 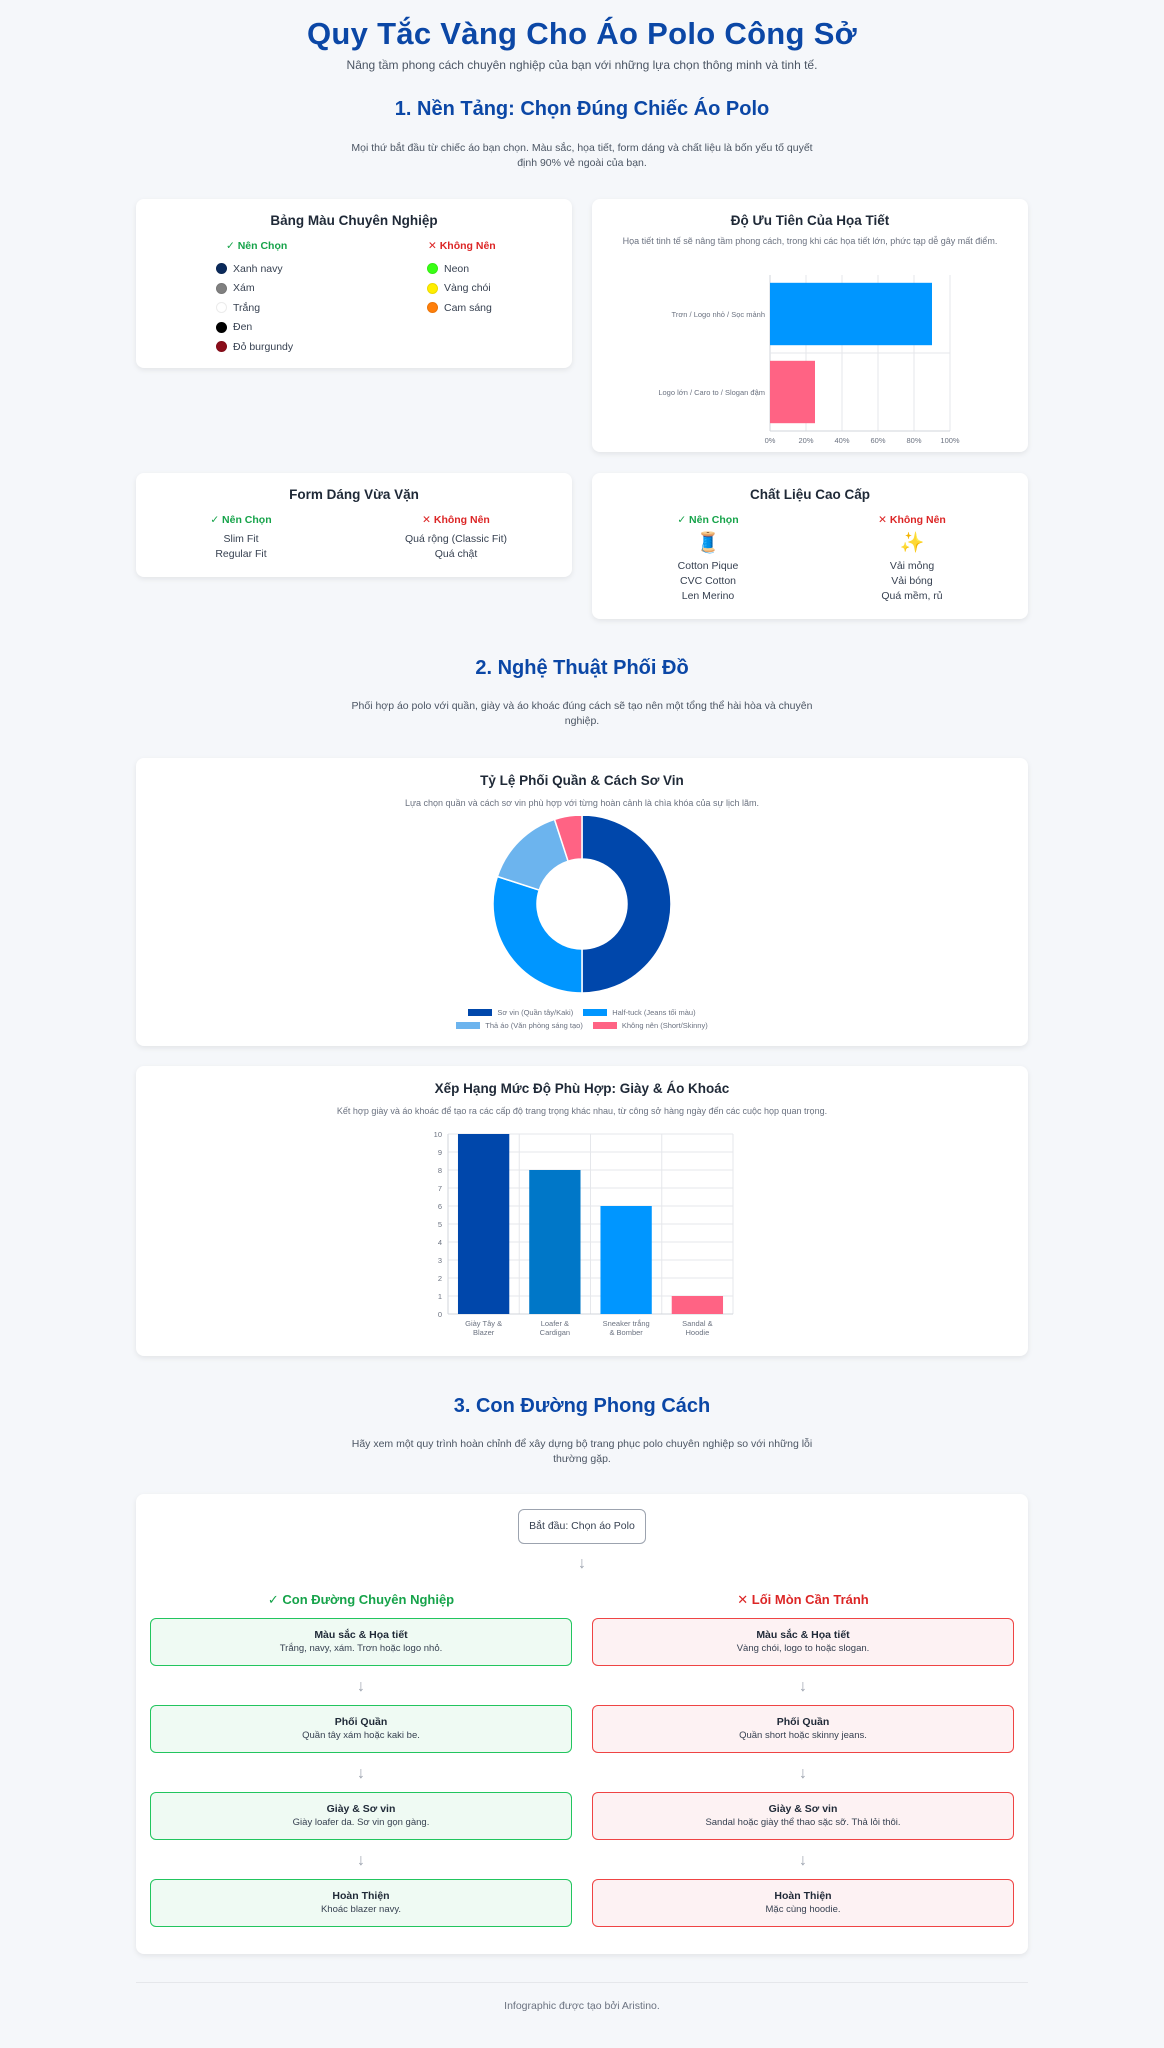 I want to click on fit-no-item: Quá chật, so click(x=456, y=554).